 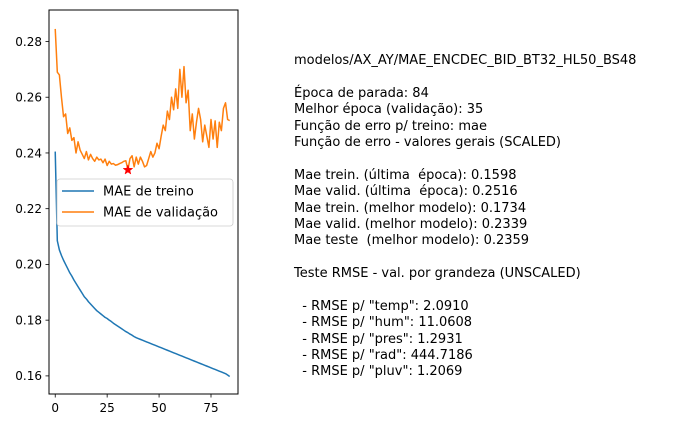 I want to click on info-line: Função de erro - valores gerais (SCALED), so click(x=428, y=142).